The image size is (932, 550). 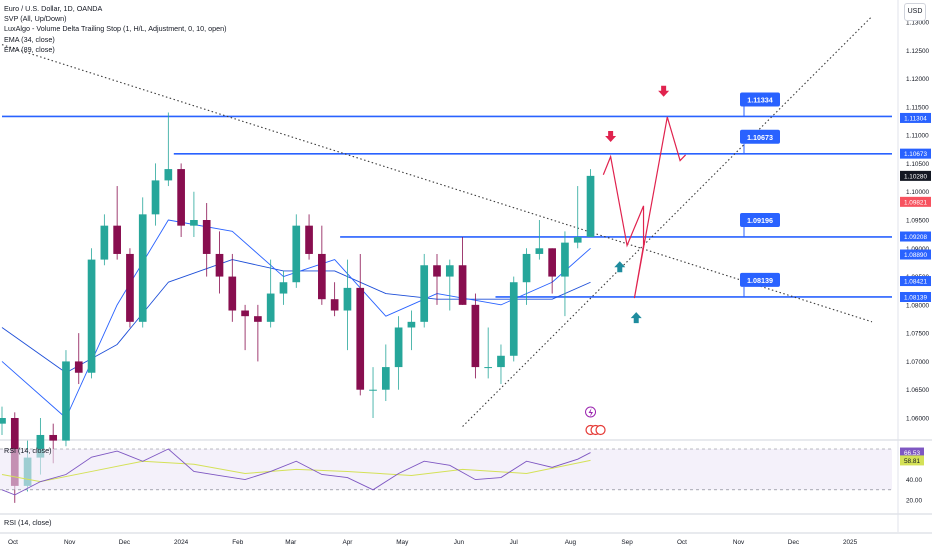 I want to click on level-label: 1.10673, so click(x=760, y=137).